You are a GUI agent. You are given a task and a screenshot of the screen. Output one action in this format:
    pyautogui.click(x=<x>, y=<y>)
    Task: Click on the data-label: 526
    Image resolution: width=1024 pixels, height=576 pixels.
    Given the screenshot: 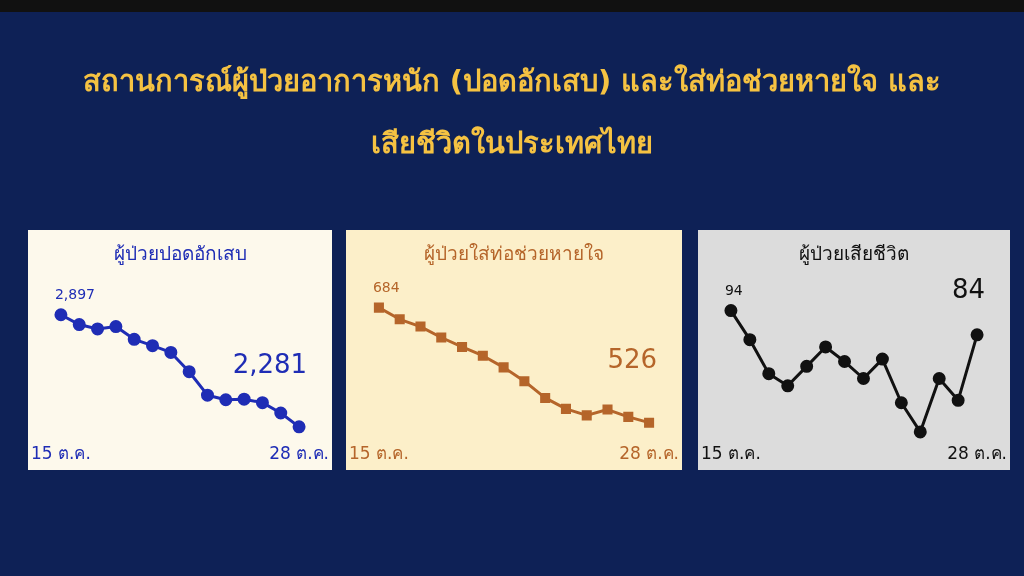 What is the action you would take?
    pyautogui.click(x=632, y=359)
    